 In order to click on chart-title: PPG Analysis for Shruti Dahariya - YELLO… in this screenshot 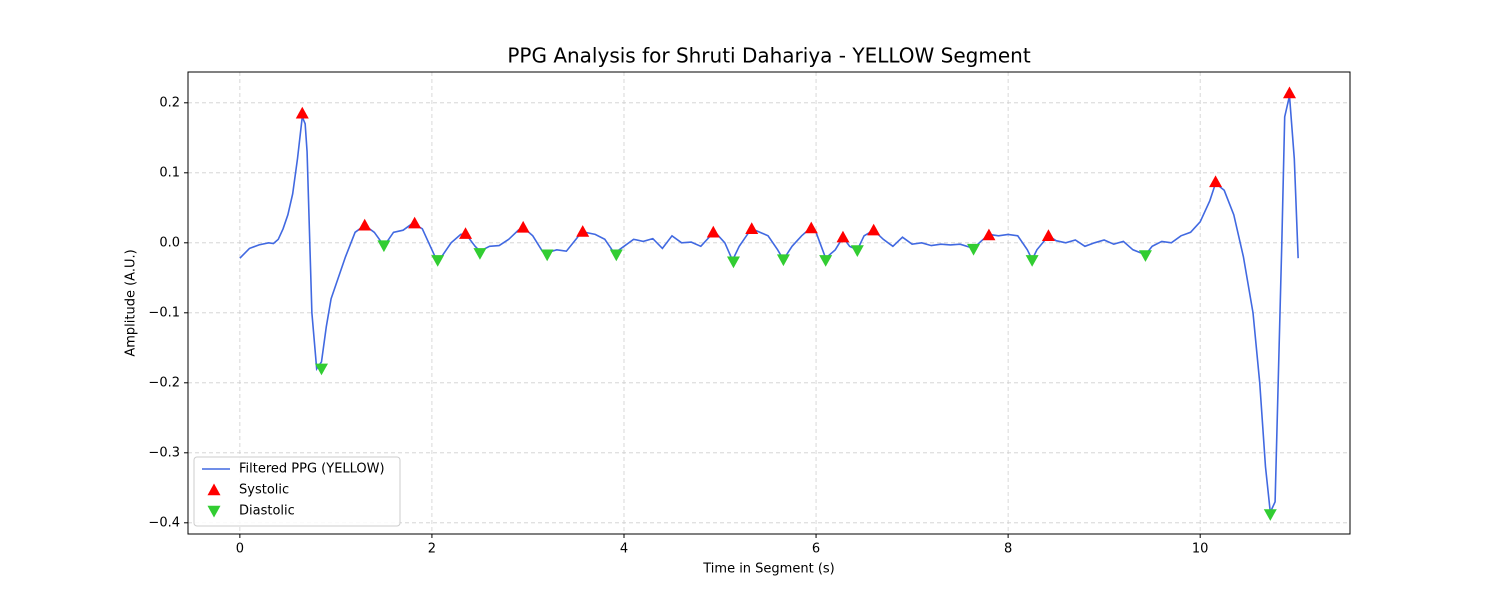, I will do `click(768, 56)`.